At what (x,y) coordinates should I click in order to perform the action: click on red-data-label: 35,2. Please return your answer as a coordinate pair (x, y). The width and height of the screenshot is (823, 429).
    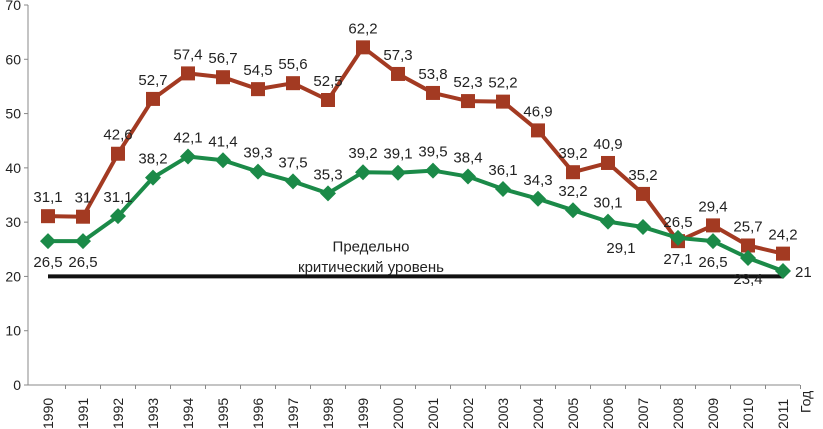
    Looking at the image, I should click on (642, 175).